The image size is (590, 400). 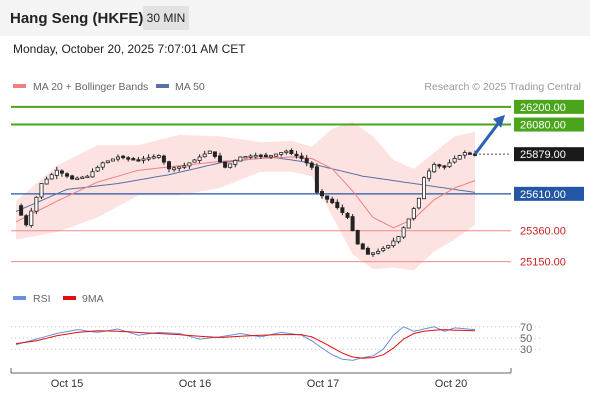 What do you see at coordinates (526, 350) in the screenshot?
I see `rsi-tick-30: 30` at bounding box center [526, 350].